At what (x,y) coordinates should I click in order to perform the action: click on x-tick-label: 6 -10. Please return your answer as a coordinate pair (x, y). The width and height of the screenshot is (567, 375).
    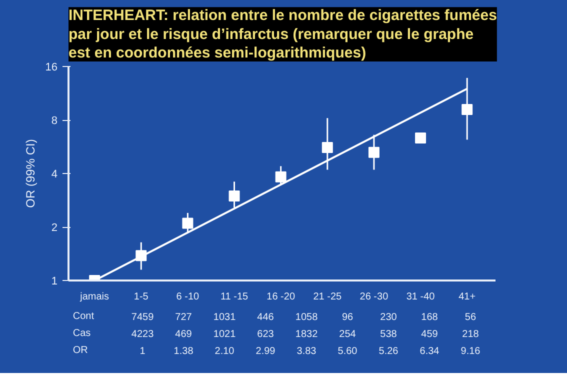
    Looking at the image, I should click on (188, 297).